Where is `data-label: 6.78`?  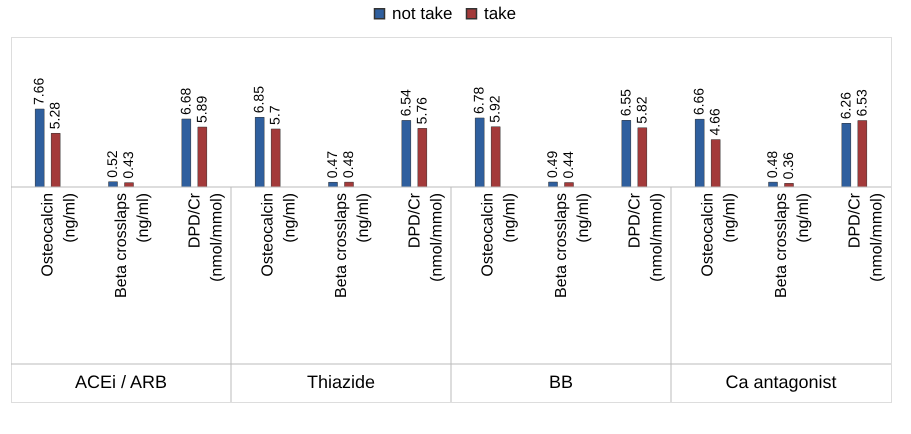
data-label: 6.78 is located at coordinates (478, 100).